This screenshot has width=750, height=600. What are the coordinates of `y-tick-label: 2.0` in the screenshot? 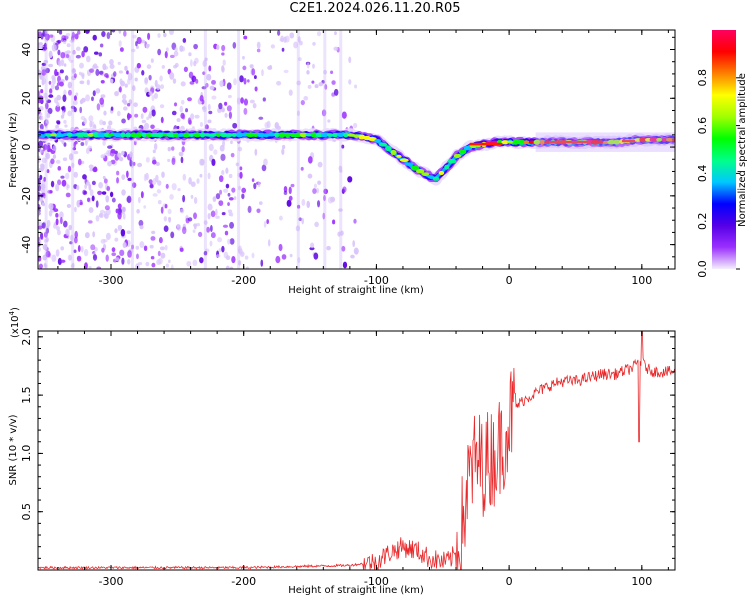 It's located at (26, 337).